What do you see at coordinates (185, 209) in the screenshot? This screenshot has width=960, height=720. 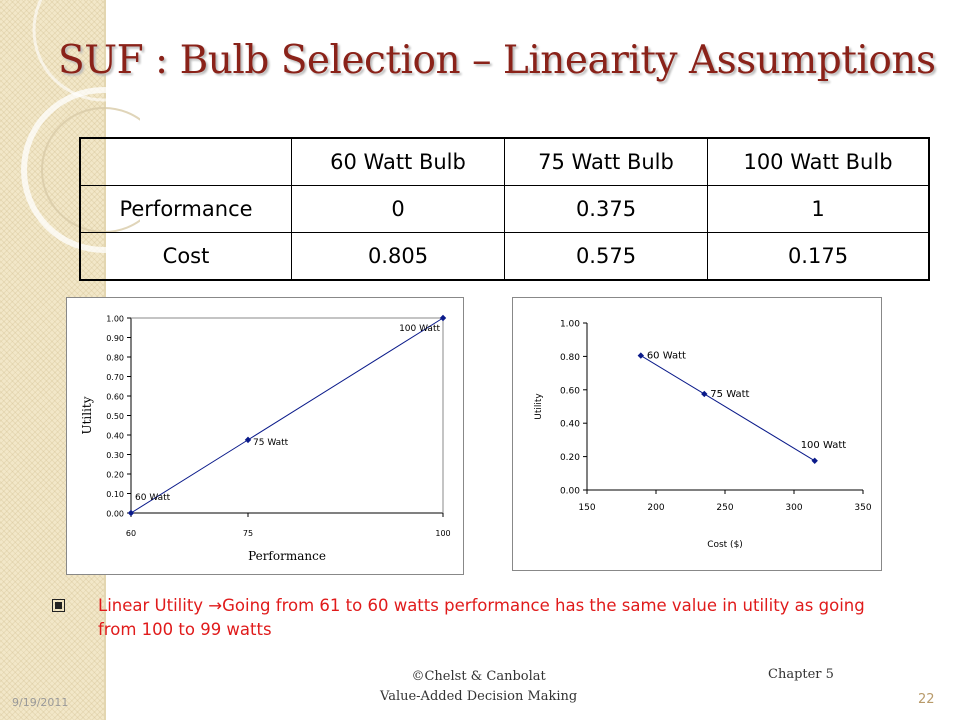 I see `table-cell: Performance` at bounding box center [185, 209].